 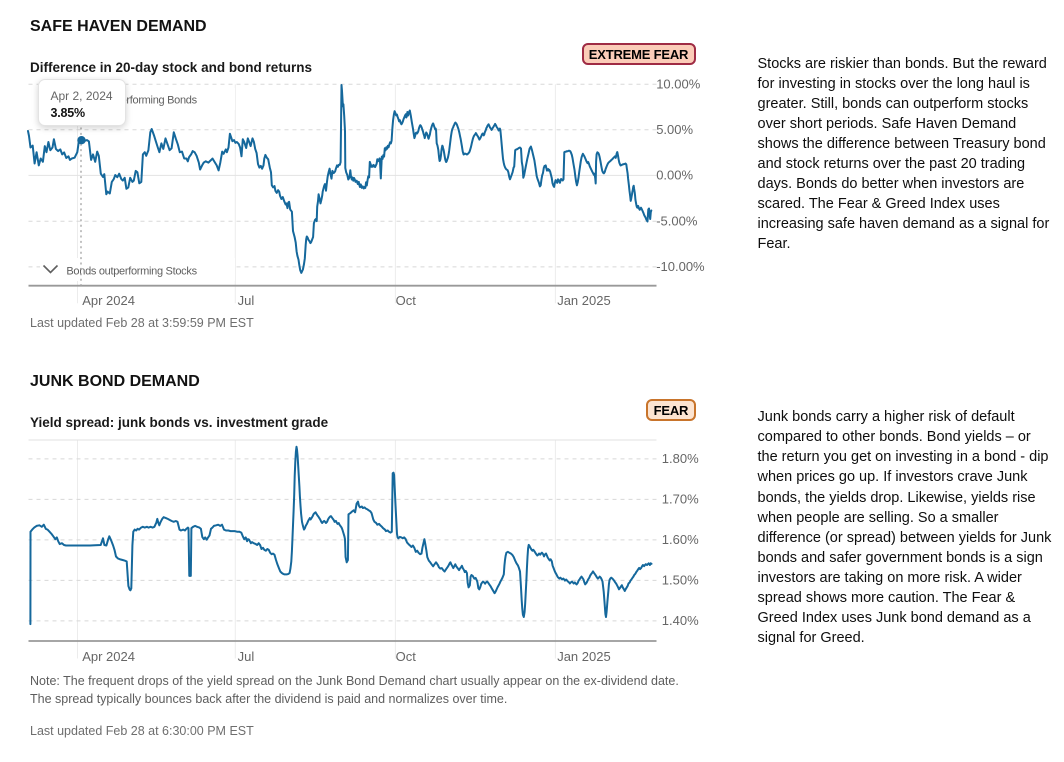 I want to click on svg-text: -10.00%, so click(x=680, y=266).